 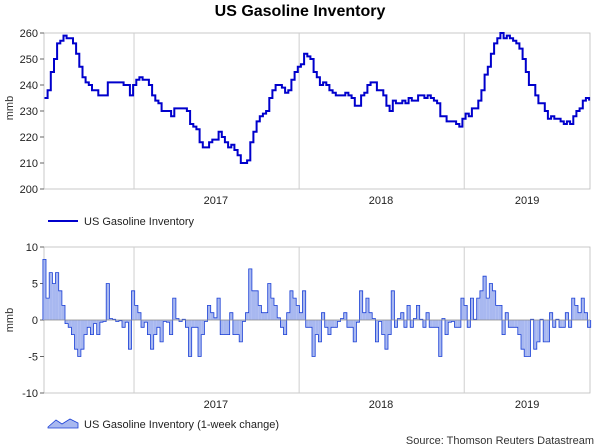 I want to click on bottom-legend-swatch, so click(x=63, y=423).